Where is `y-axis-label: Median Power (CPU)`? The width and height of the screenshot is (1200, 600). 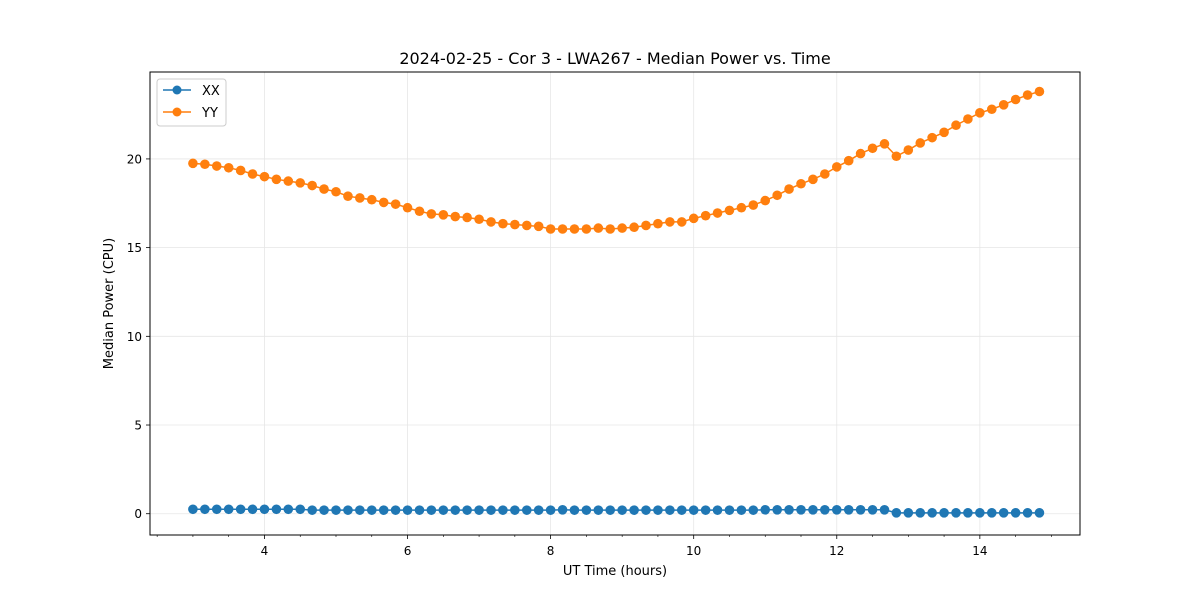
y-axis-label: Median Power (CPU) is located at coordinates (109, 303).